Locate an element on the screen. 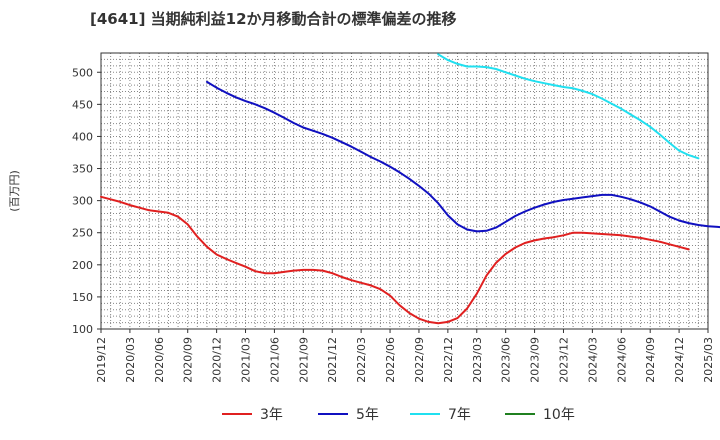 Image resolution: width=720 pixels, height=440 pixels. y-tick-label: 100 is located at coordinates (82, 329).